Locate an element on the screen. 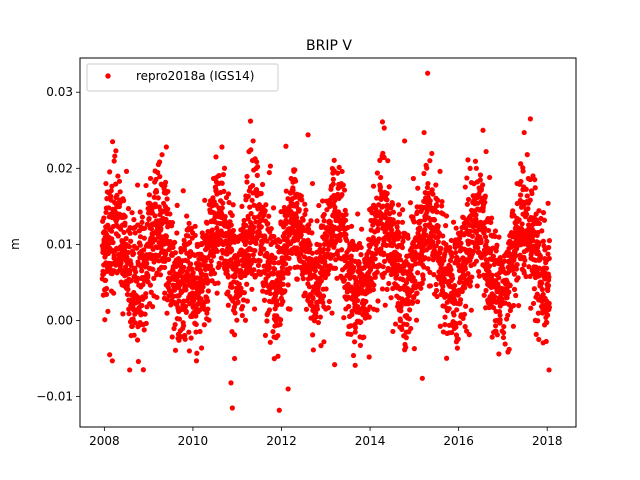  y-tick-label: 0.00 is located at coordinates (59, 320).